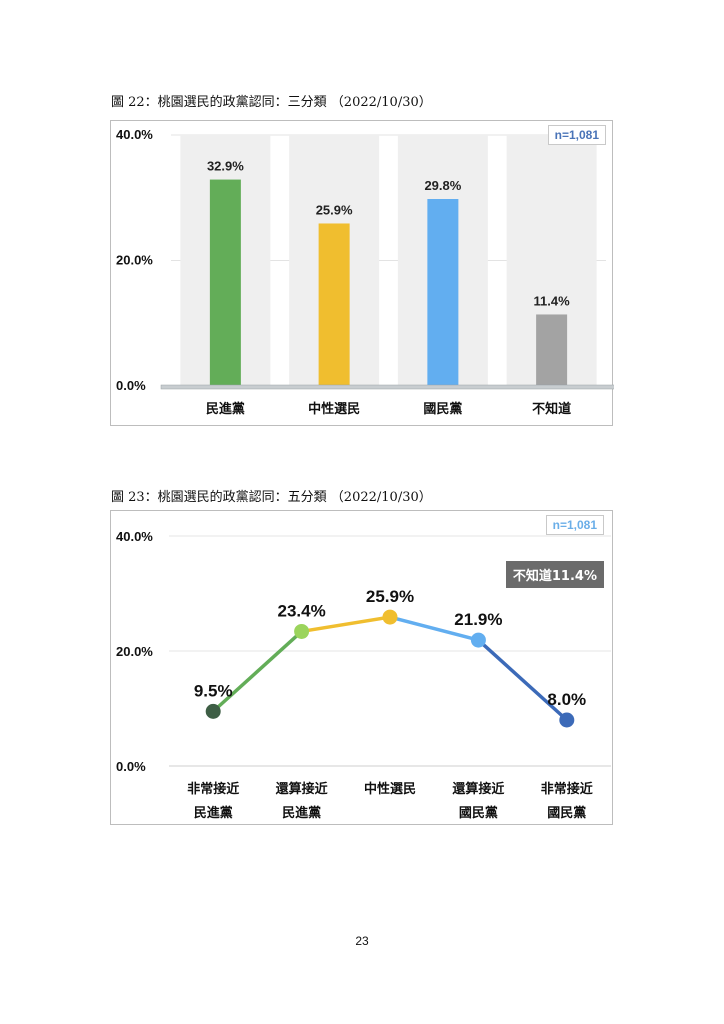 The image size is (724, 1024). I want to click on data-label: 29.8%, so click(442, 185).